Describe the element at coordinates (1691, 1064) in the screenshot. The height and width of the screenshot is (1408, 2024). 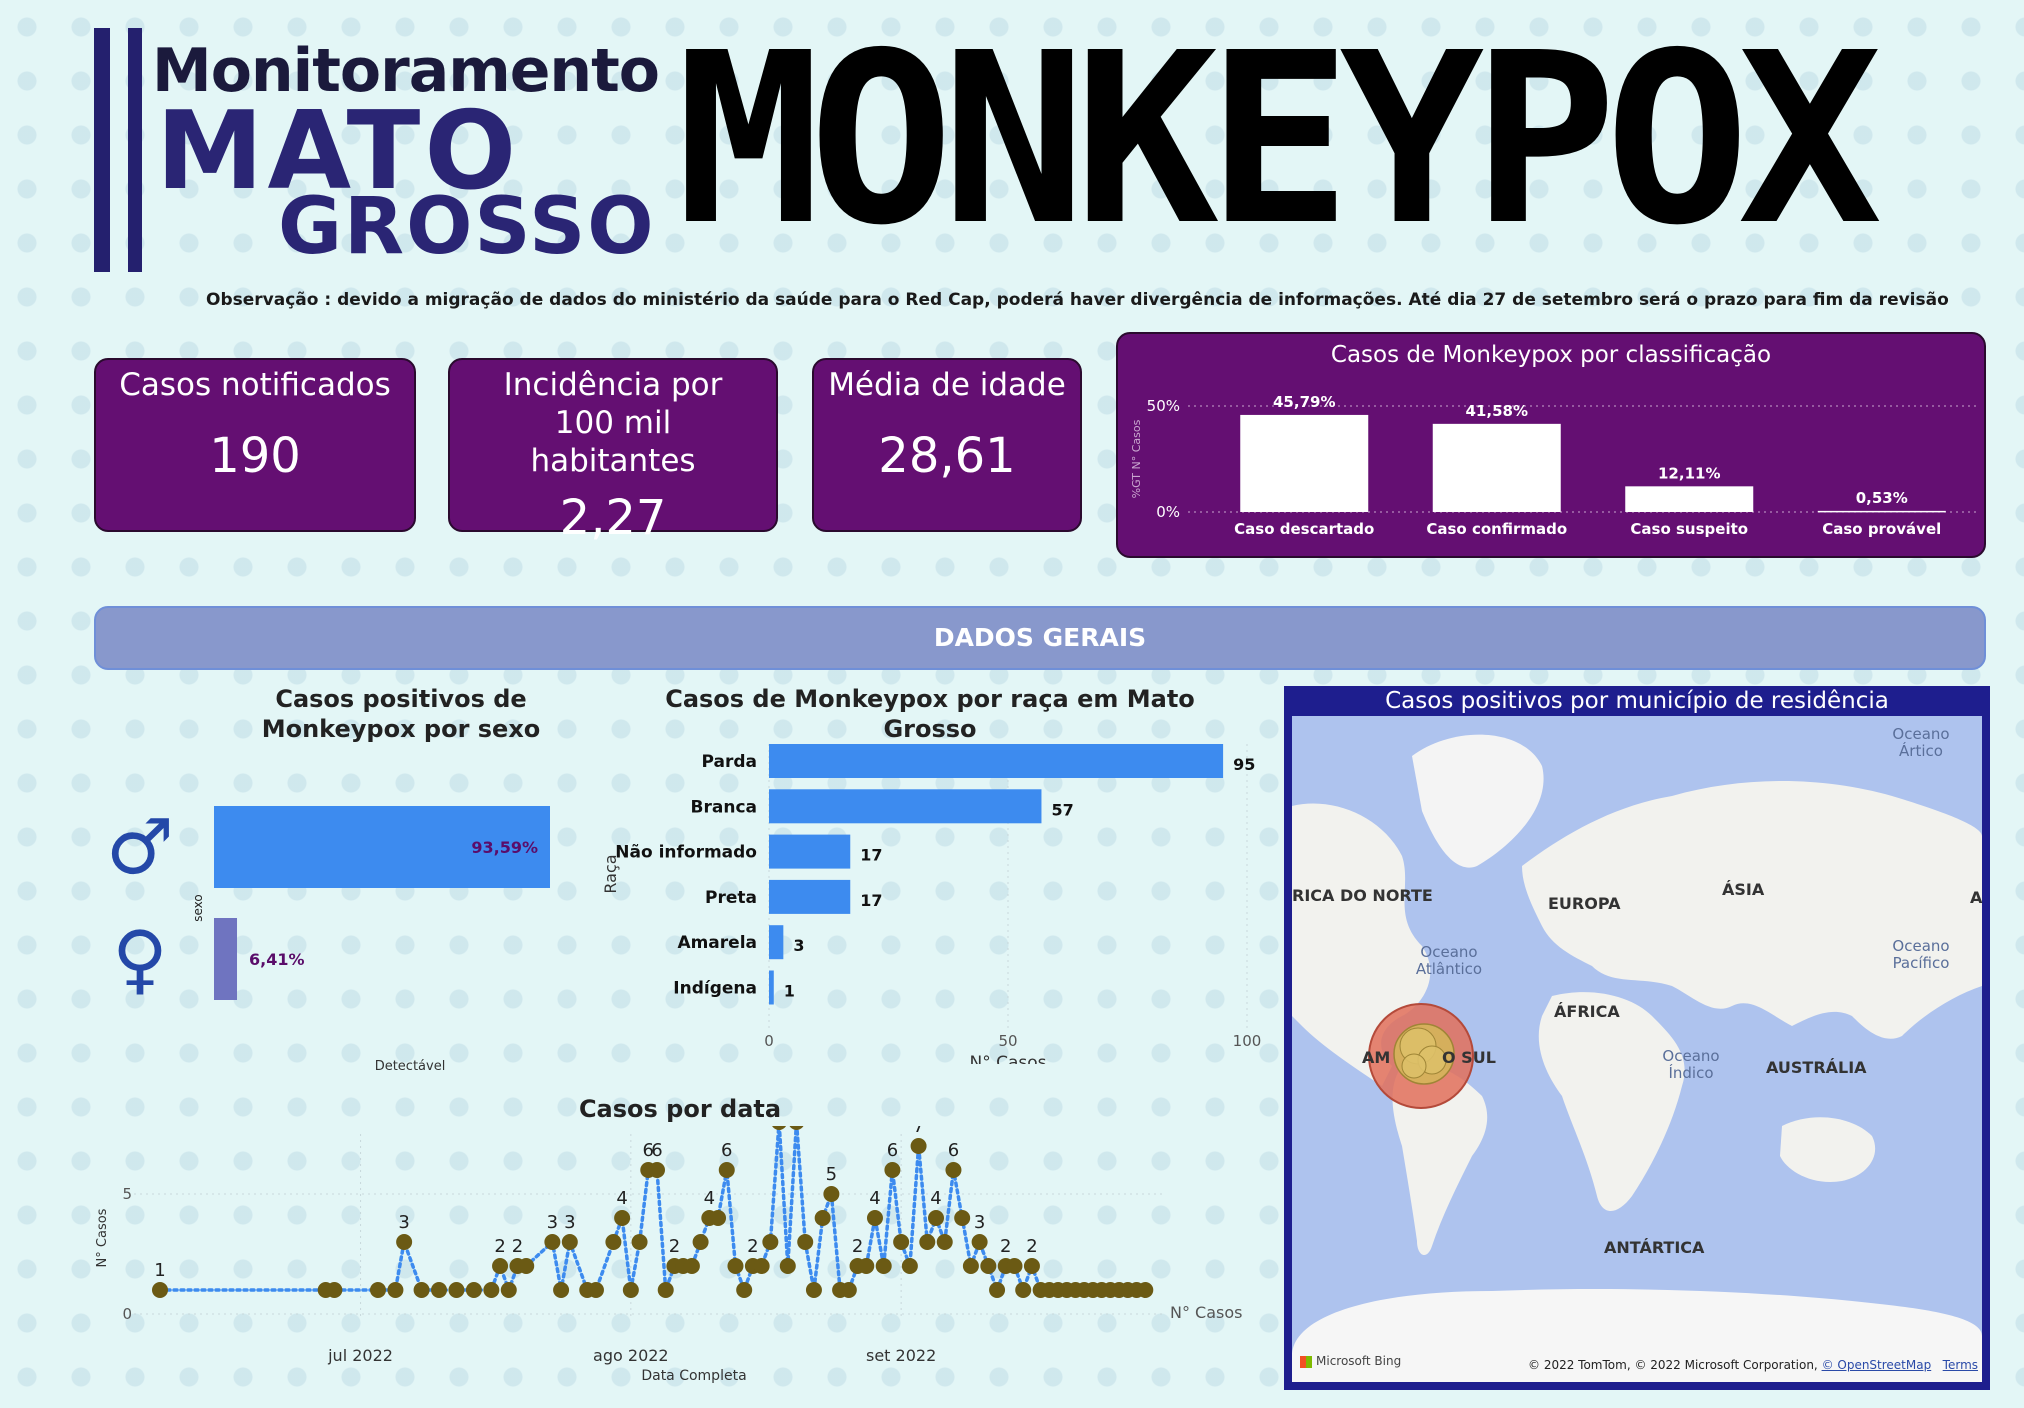
I see `ocean-label-indico: Oceano Índico` at that location.